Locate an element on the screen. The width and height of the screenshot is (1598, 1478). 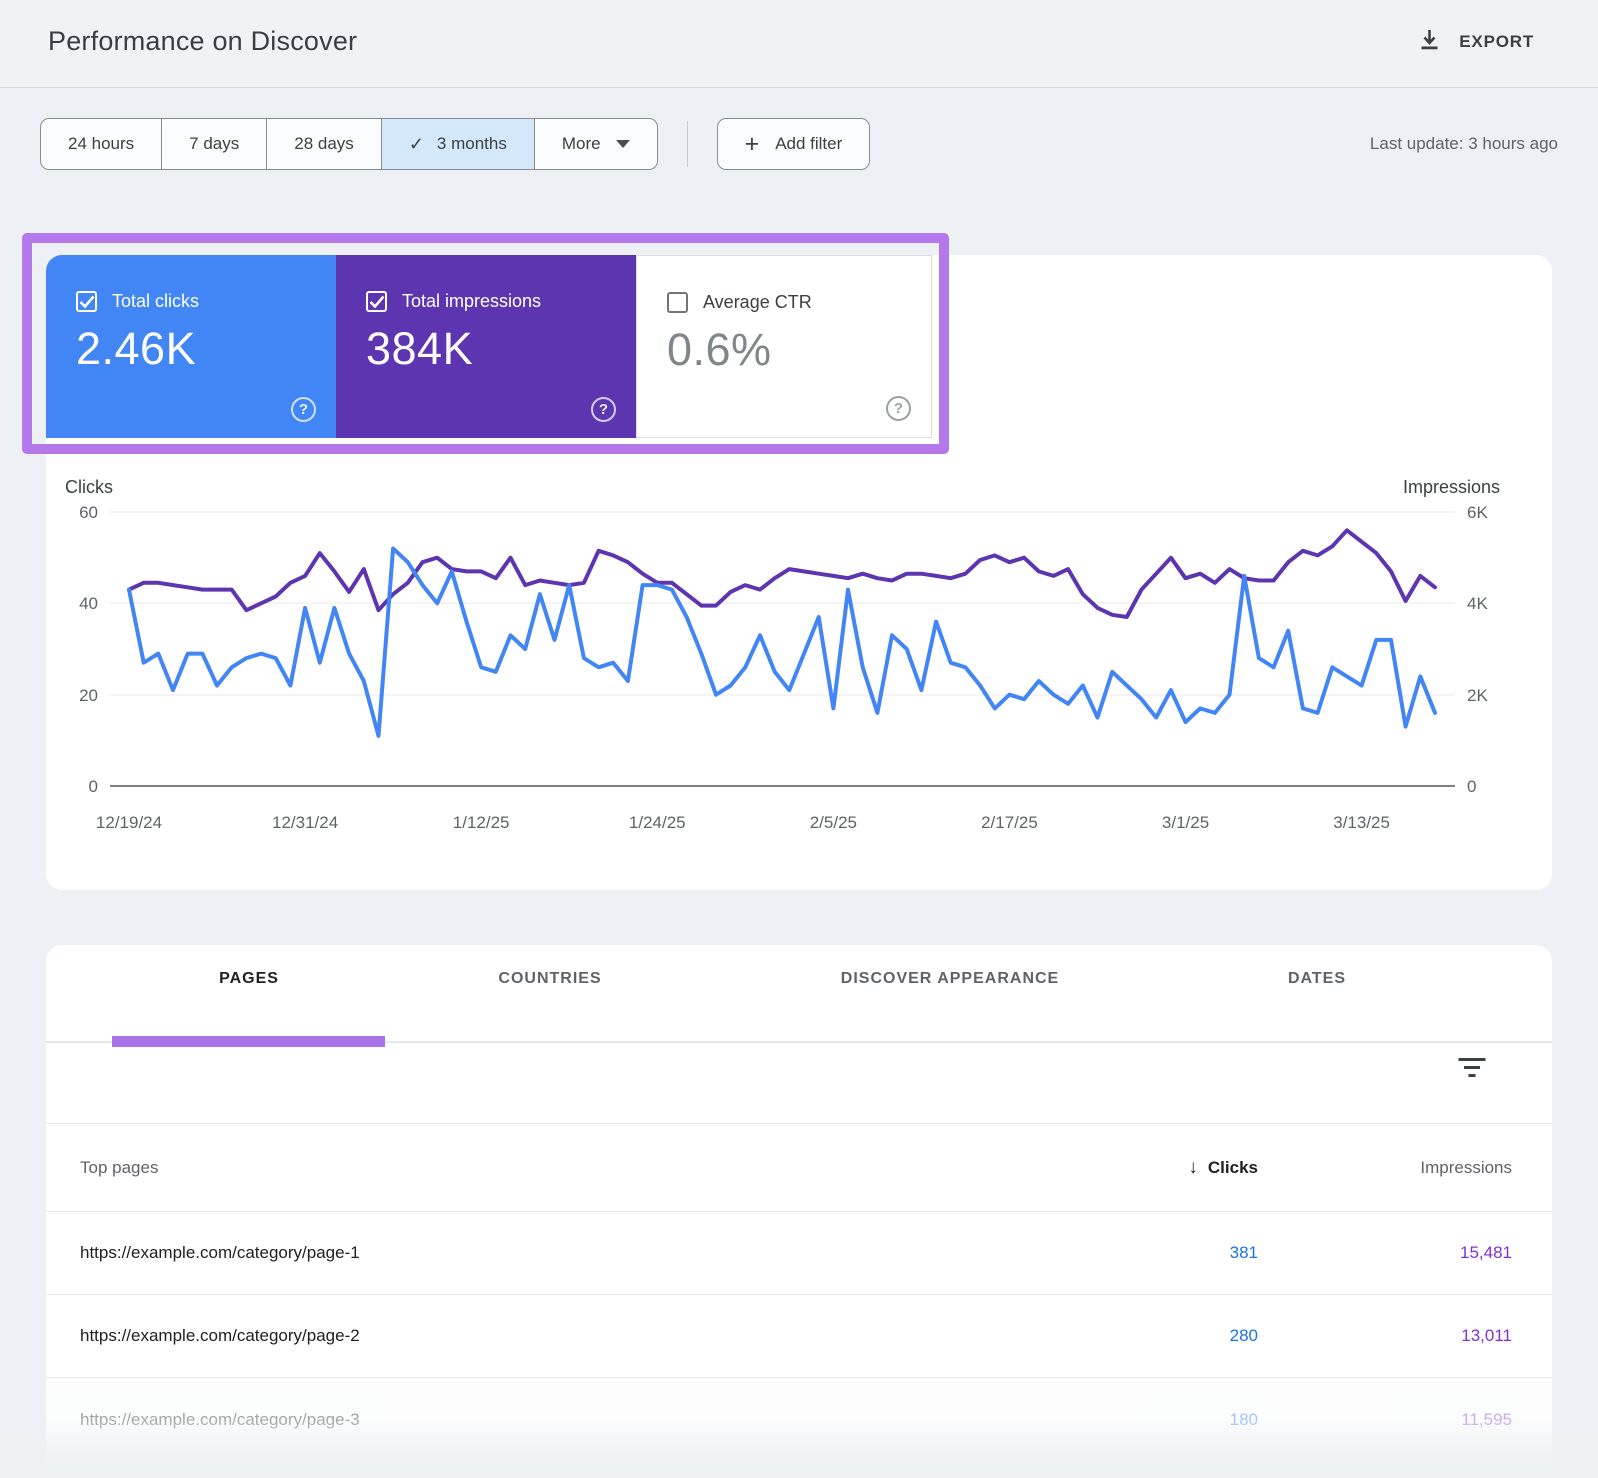
tab-pages: PAGES is located at coordinates (249, 978).